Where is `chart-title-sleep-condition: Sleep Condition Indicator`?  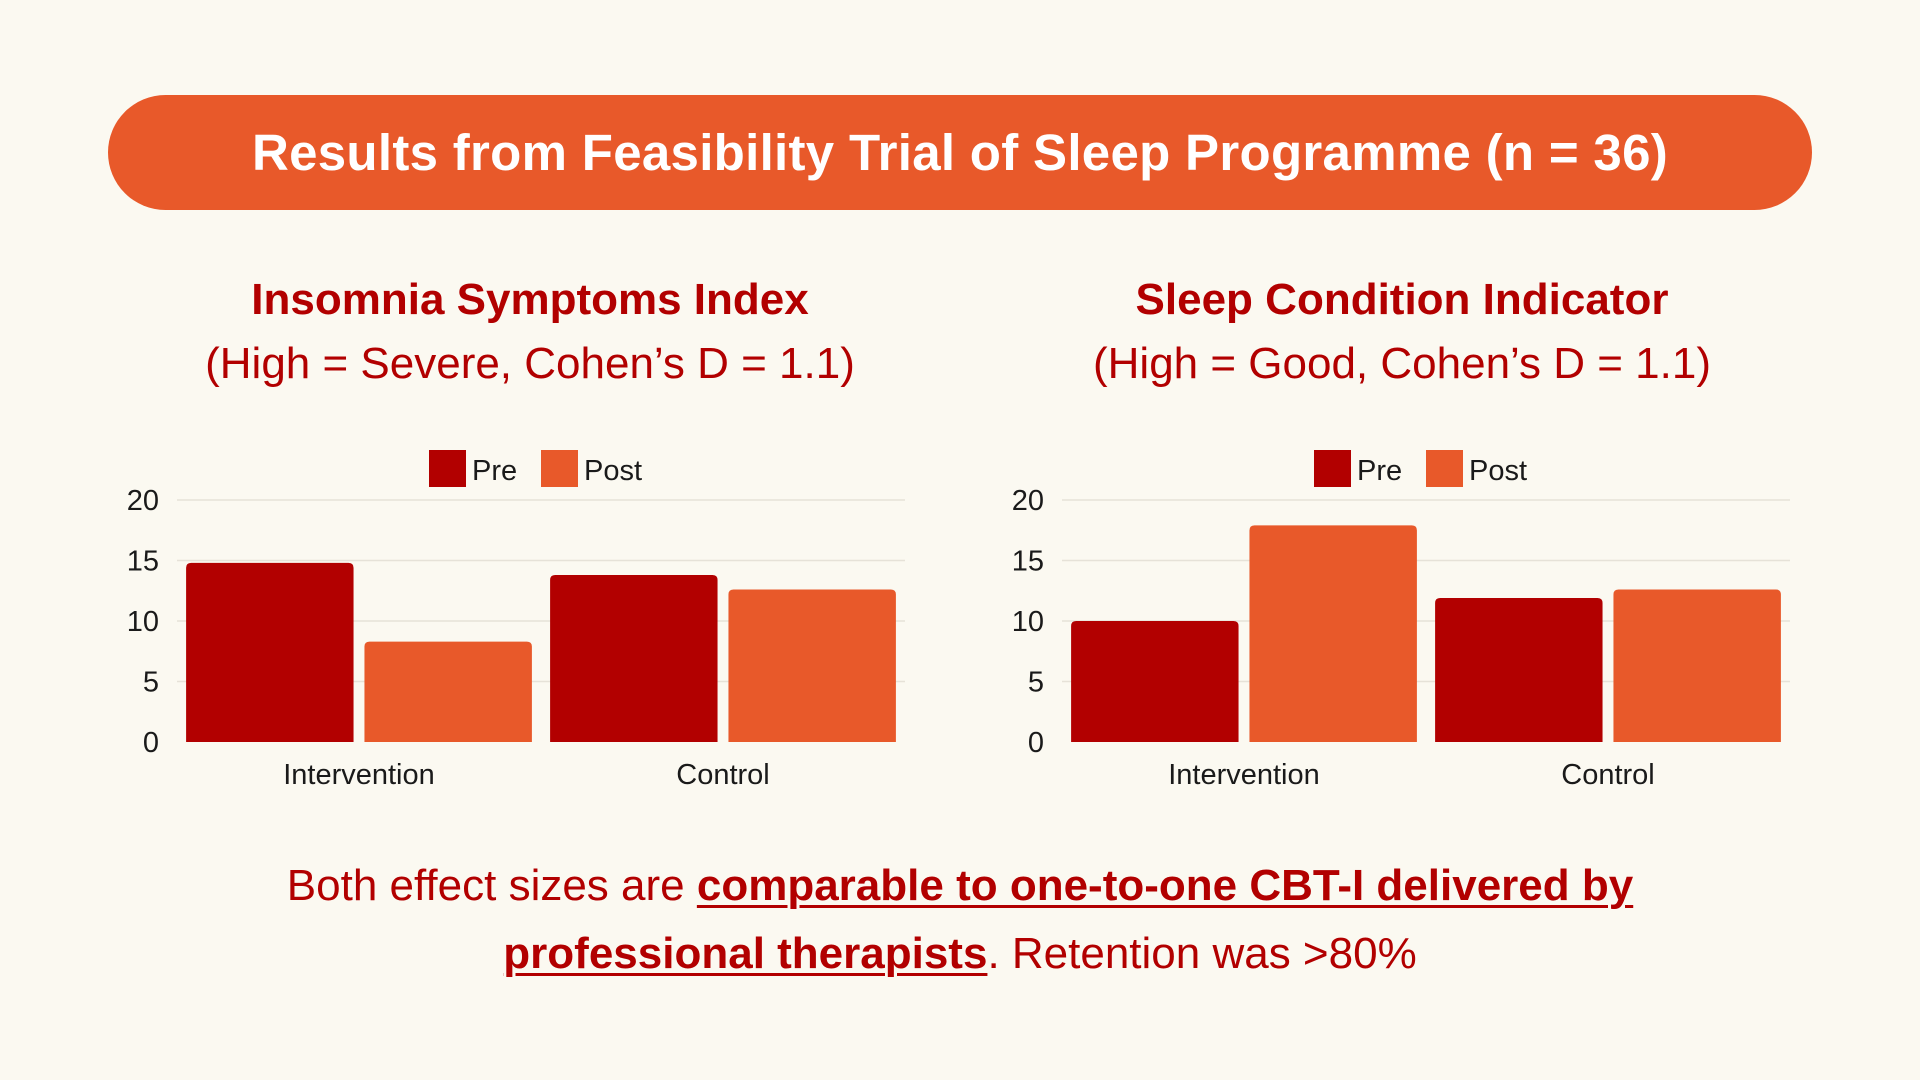
chart-title-sleep-condition: Sleep Condition Indicator is located at coordinates (1402, 299).